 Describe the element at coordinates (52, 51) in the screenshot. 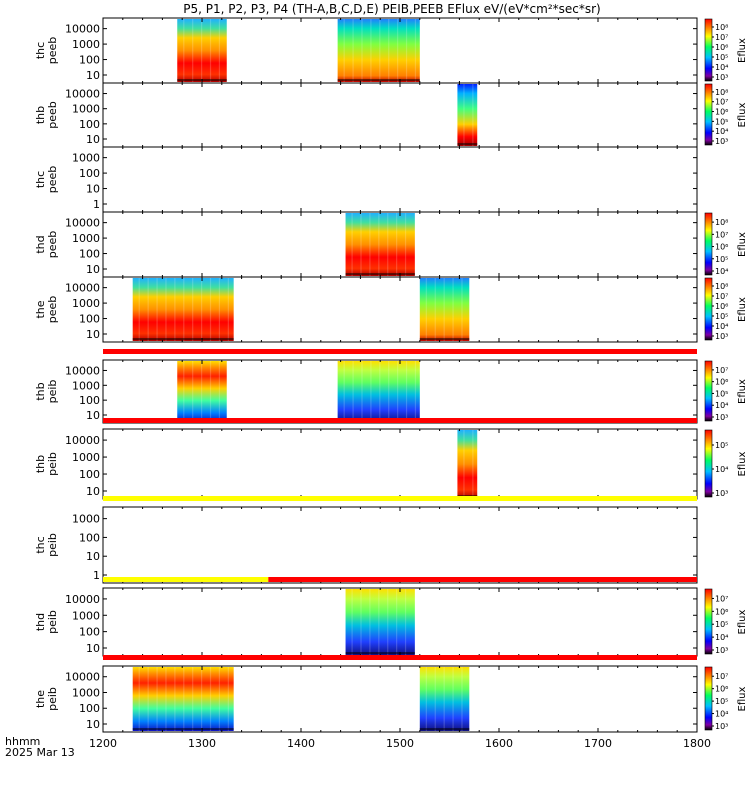

I see `panel-instrument-label: peeb` at that location.